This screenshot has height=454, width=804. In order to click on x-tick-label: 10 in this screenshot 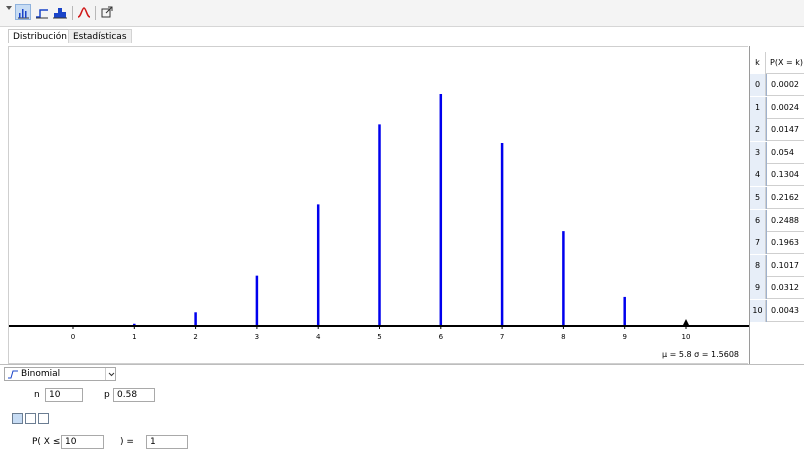, I will do `click(686, 337)`.